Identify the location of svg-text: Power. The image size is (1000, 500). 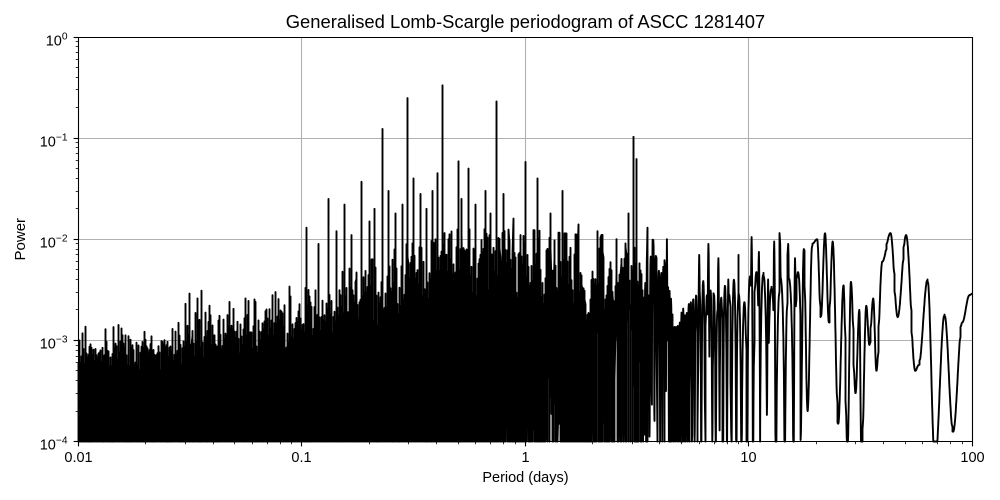
(20, 239).